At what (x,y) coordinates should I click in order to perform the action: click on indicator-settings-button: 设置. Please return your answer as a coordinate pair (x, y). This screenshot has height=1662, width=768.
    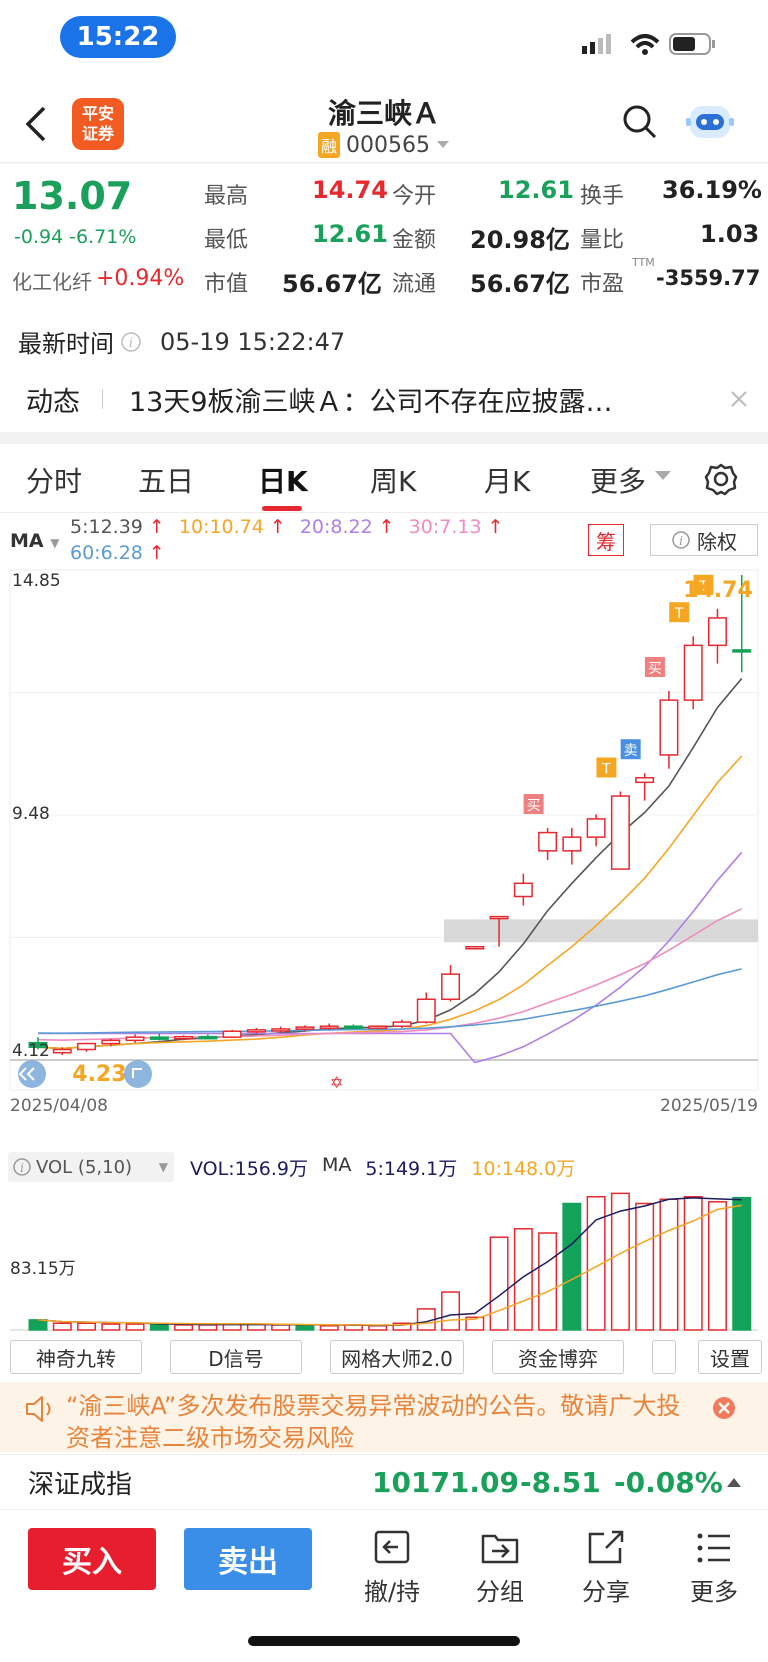
    Looking at the image, I should click on (730, 1357).